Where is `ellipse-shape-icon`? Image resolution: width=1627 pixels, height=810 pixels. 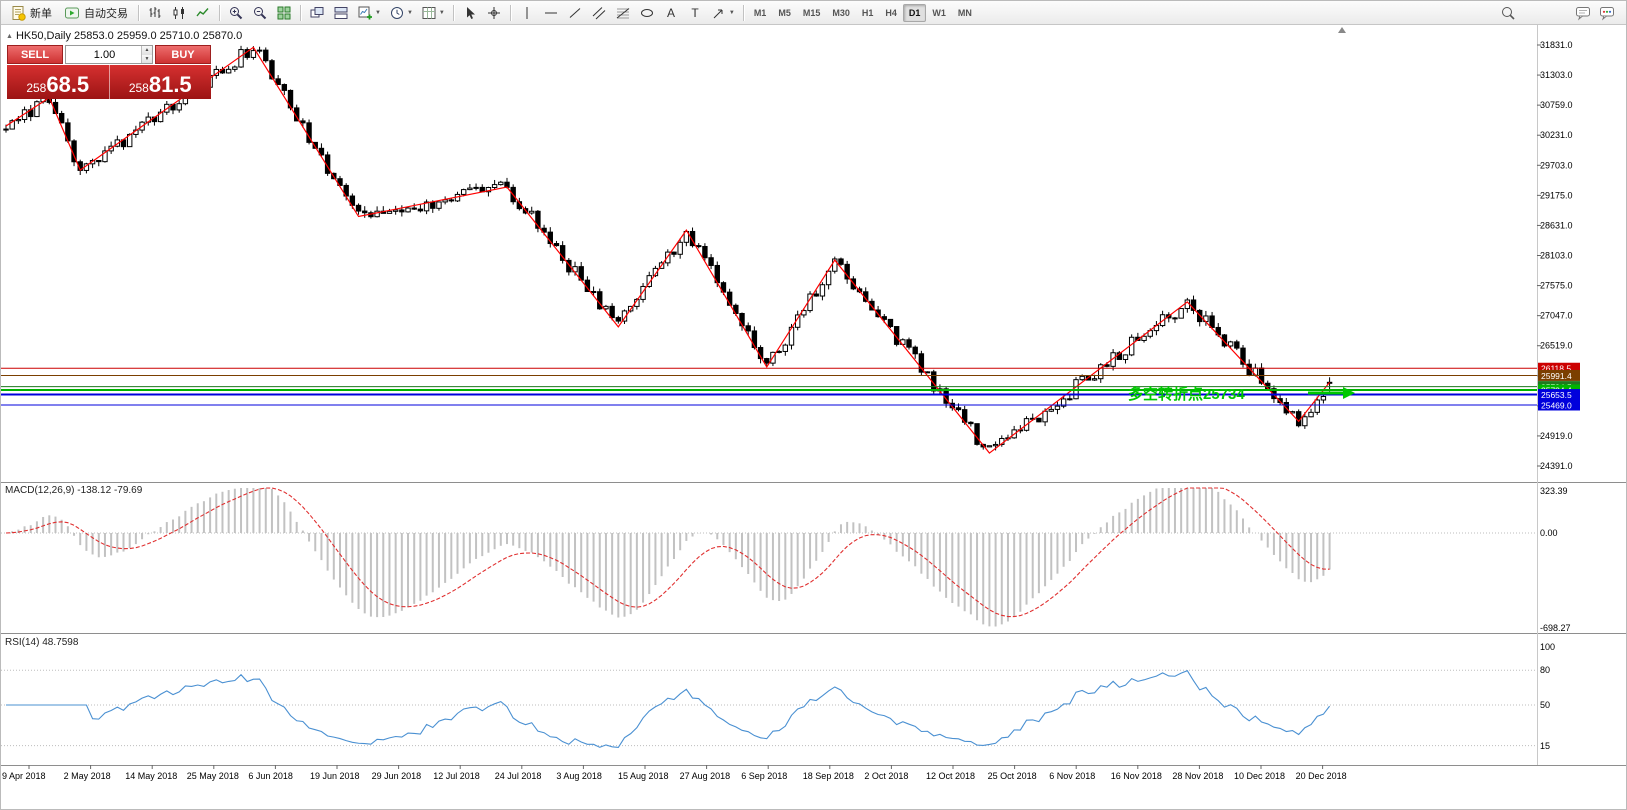 ellipse-shape-icon is located at coordinates (646, 12).